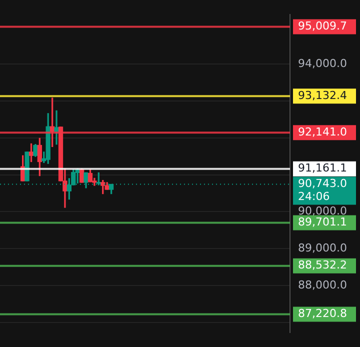  What do you see at coordinates (322, 95) in the screenshot?
I see `ref-line-label: 93,132.4` at bounding box center [322, 95].